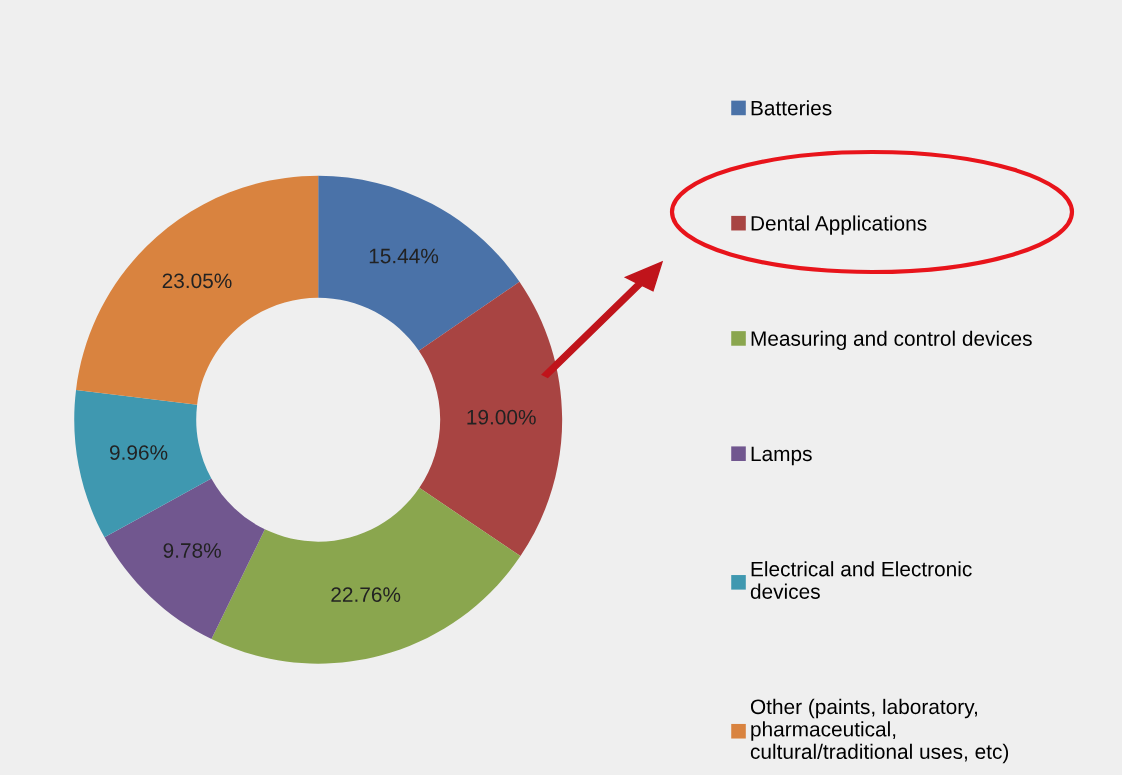  Describe the element at coordinates (501, 417) in the screenshot. I see `data-label: 19.00%` at that location.